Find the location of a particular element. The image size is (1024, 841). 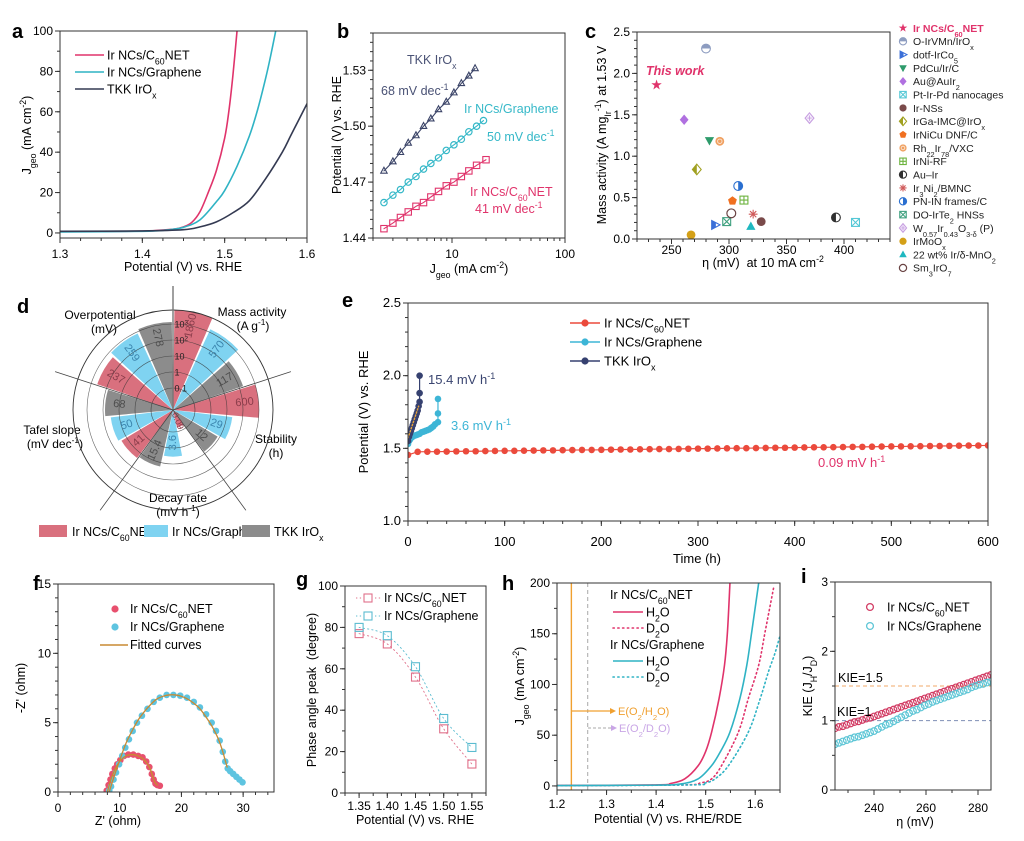

y-tick-label: 60 is located at coordinates (47, 112).